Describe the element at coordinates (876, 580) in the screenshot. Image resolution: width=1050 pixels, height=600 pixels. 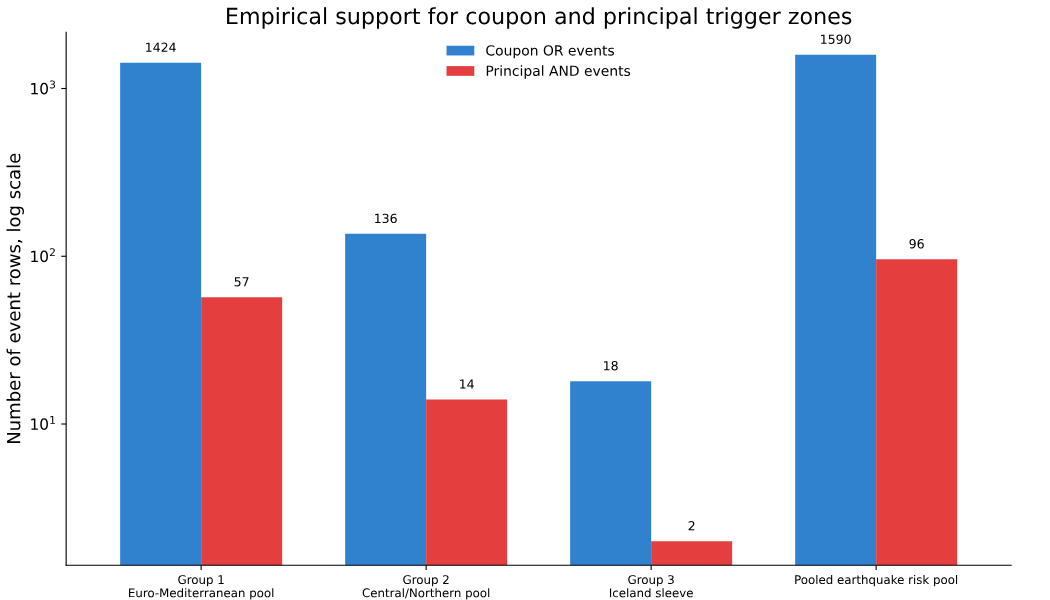
I see `x-tick-label: Pooled earthquake risk pool` at that location.